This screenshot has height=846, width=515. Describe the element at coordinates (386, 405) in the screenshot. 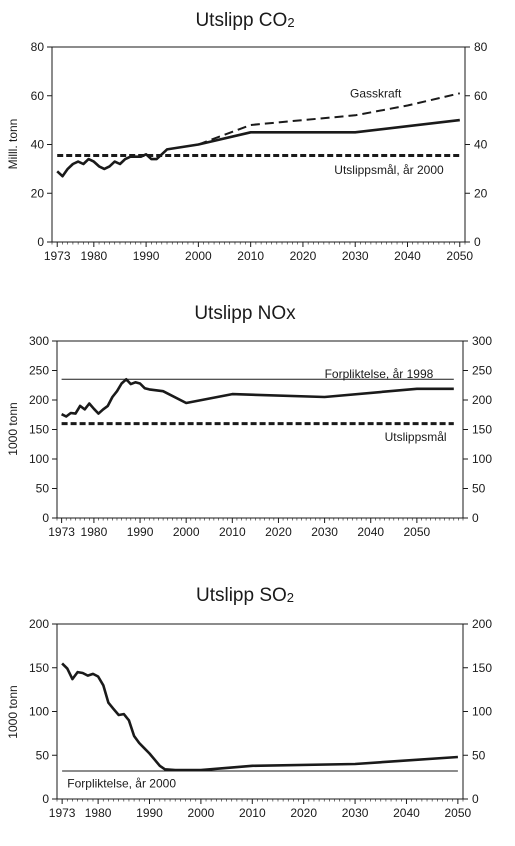

I see `annotation-group: Forpliktelse, år 1998 Utslippsmål` at that location.